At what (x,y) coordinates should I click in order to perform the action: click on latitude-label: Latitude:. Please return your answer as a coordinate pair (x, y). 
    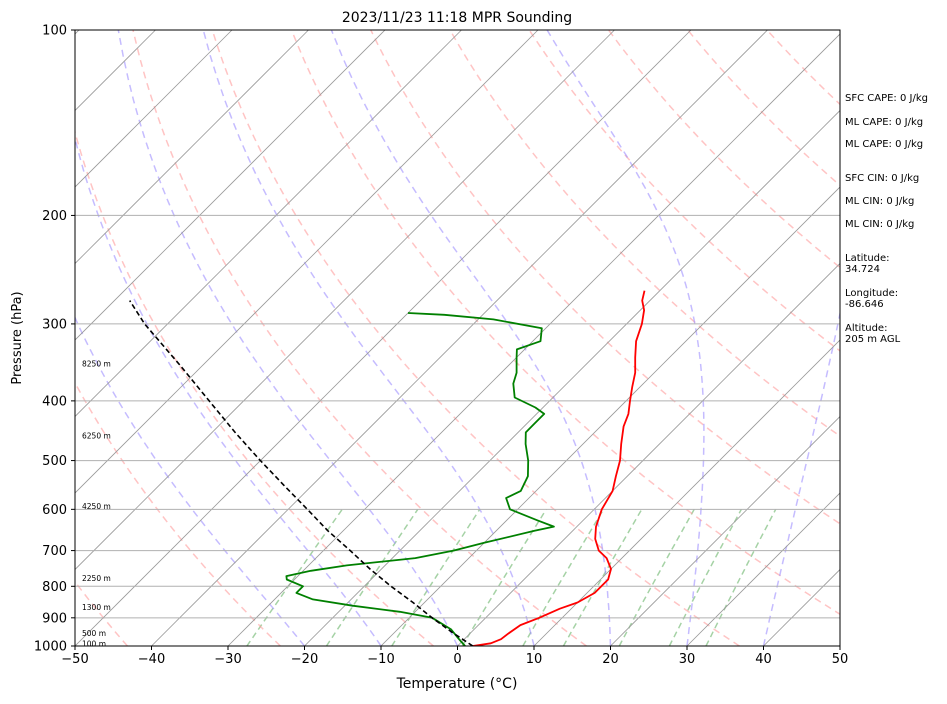
    Looking at the image, I should click on (867, 258).